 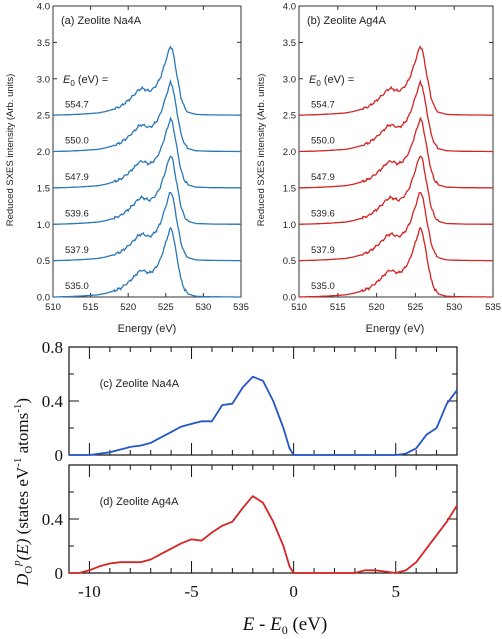 I want to click on panel-a-ylabel: Reduced SXES intensity (Arb. units), so click(x=10, y=150).